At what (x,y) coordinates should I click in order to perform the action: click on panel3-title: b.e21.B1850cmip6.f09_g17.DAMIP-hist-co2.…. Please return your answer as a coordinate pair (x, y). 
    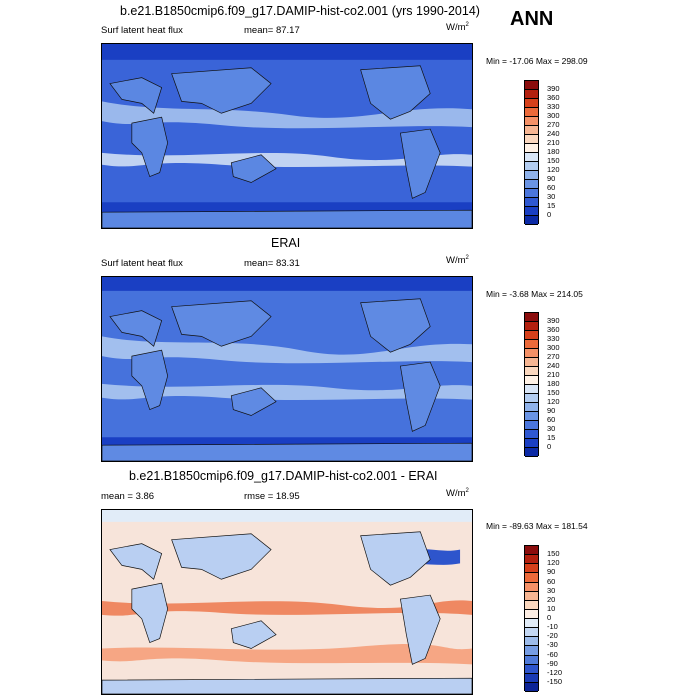
    Looking at the image, I should click on (283, 476).